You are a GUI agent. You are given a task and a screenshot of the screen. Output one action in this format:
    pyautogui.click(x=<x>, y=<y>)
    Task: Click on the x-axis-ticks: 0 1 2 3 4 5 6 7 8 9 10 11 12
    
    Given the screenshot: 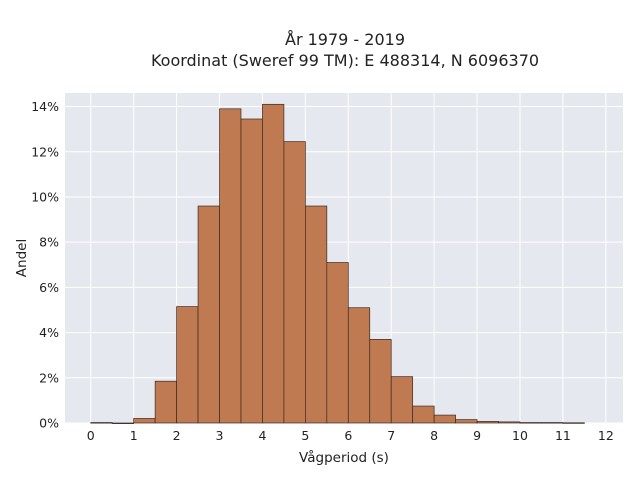 What is the action you would take?
    pyautogui.click(x=350, y=435)
    